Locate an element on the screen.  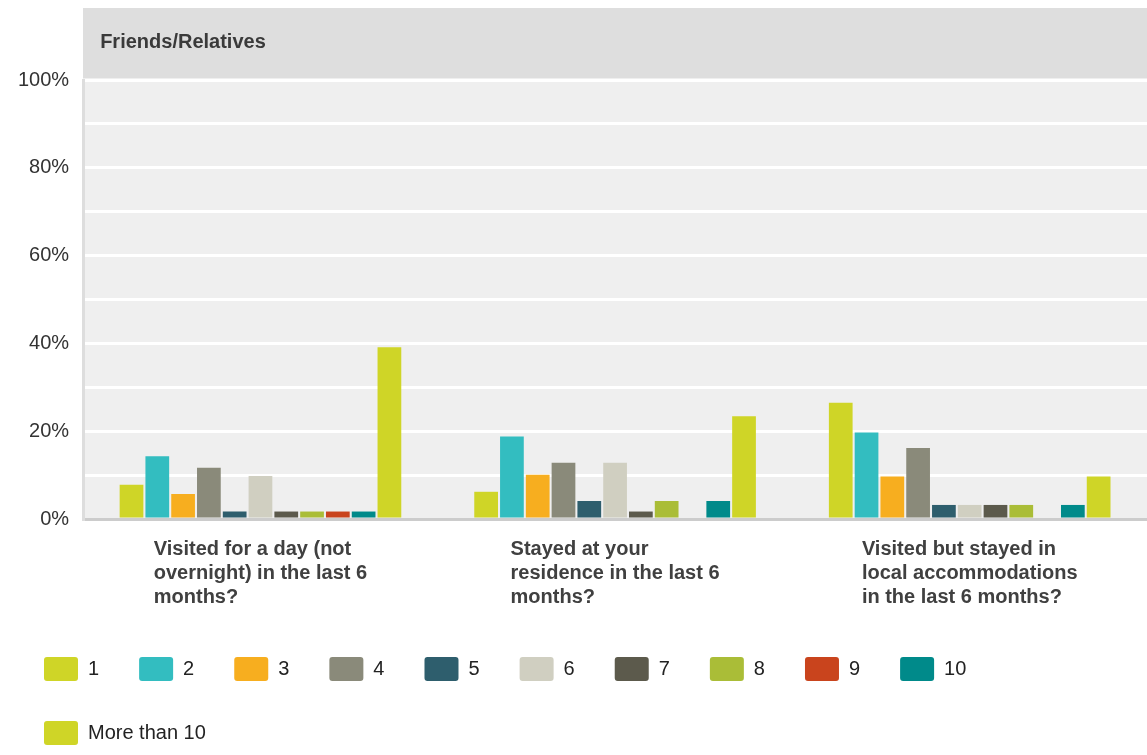
y-tick-label: 40% is located at coordinates (49, 341).